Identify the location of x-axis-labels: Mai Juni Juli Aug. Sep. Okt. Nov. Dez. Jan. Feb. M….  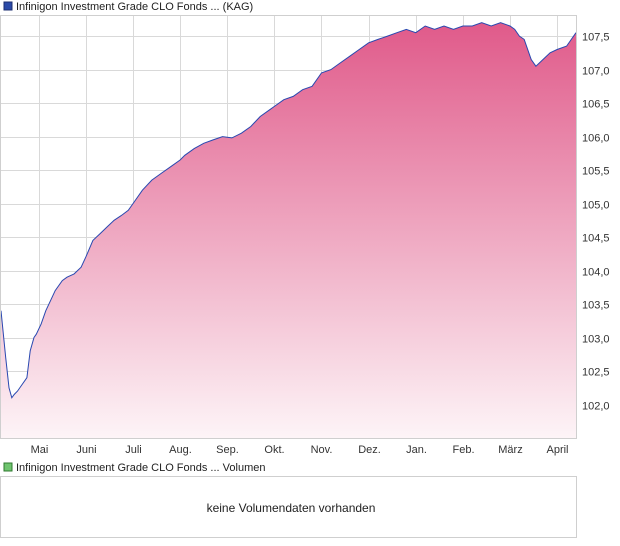
(300, 450).